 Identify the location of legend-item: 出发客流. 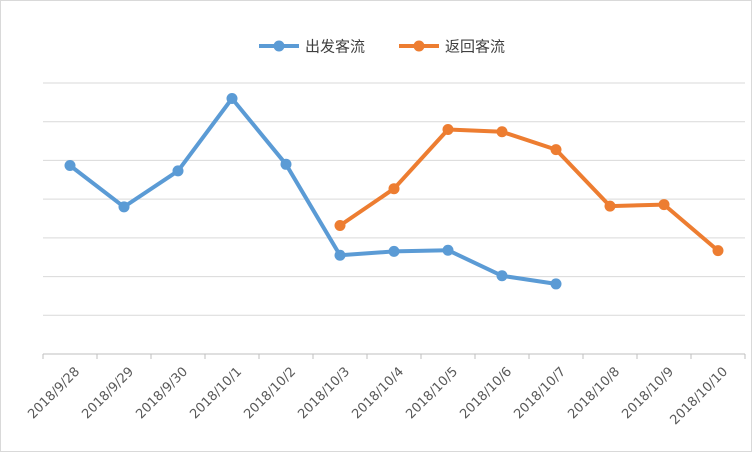
(312, 47).